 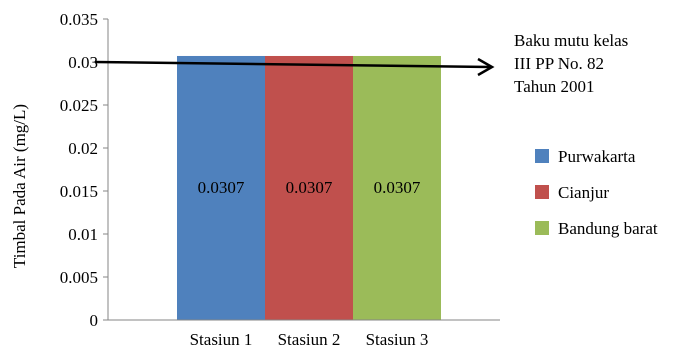 I want to click on reference-label: Baku mutu kelas, so click(x=571, y=40).